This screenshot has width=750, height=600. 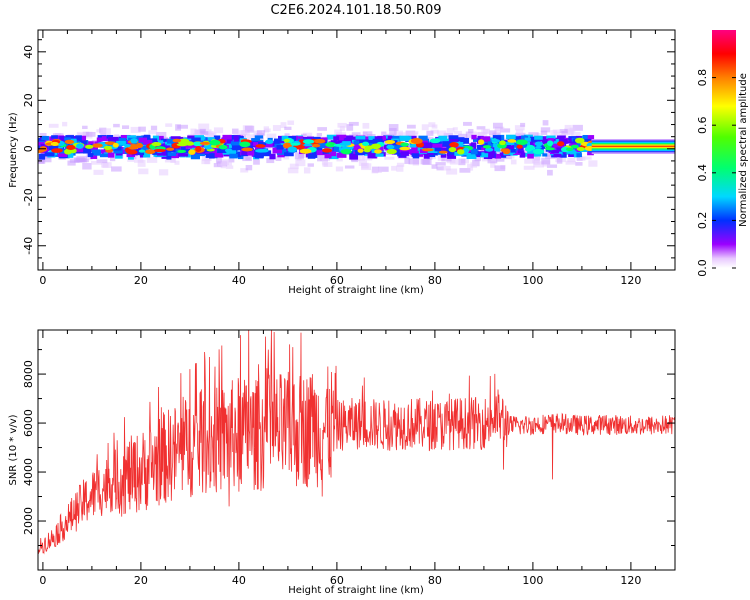 I want to click on spectrogram-xtick-label: 40, so click(x=239, y=280).